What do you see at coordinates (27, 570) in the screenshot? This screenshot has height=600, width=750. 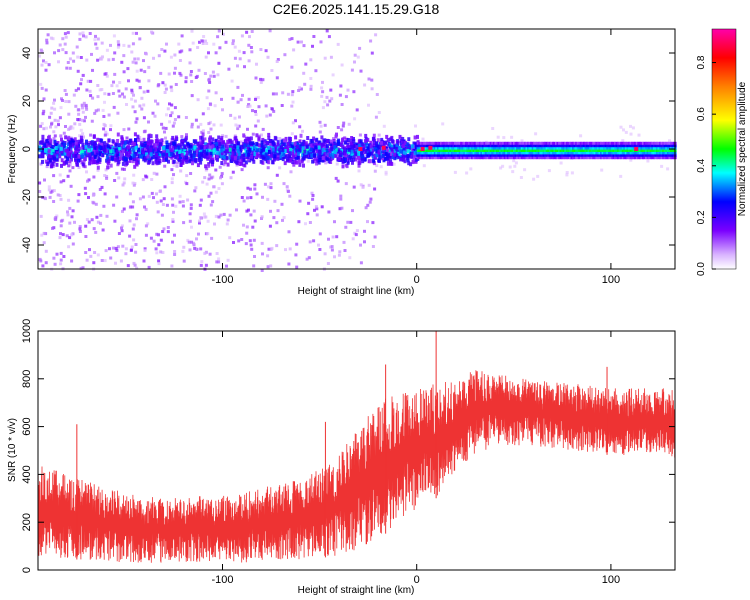 I see `y-tick-label: 0` at bounding box center [27, 570].